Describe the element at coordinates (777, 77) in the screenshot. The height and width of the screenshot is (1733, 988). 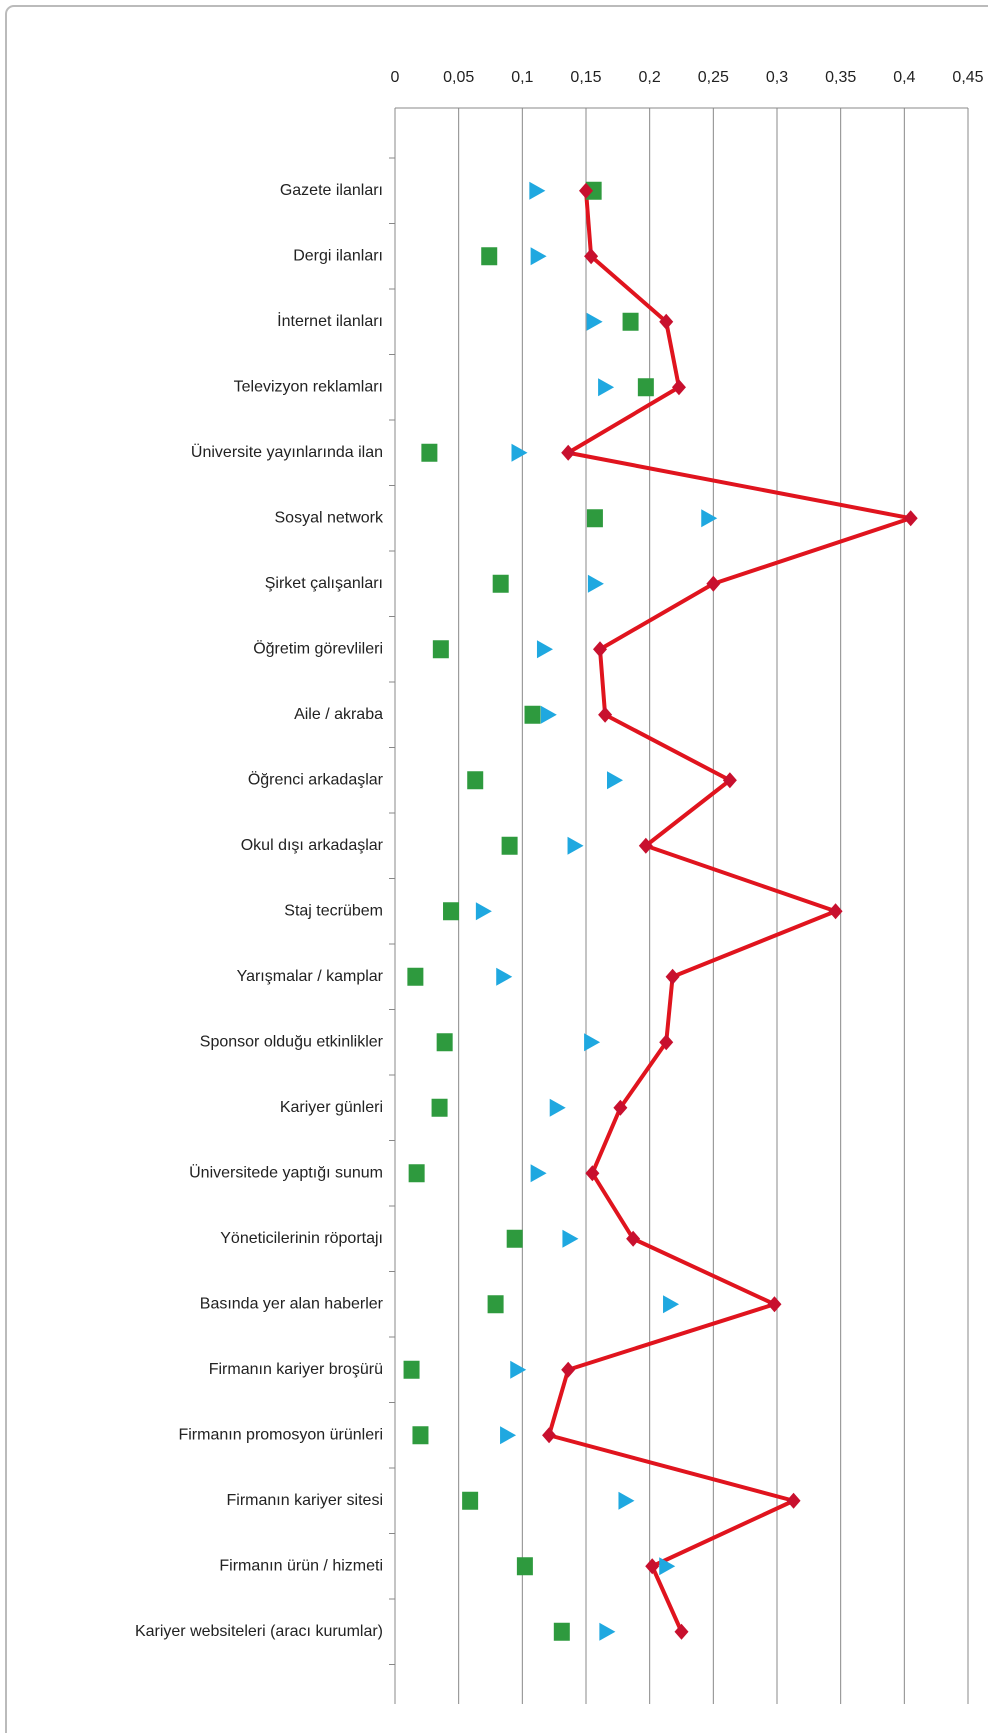
I see `x-tick-label: 0,3` at that location.